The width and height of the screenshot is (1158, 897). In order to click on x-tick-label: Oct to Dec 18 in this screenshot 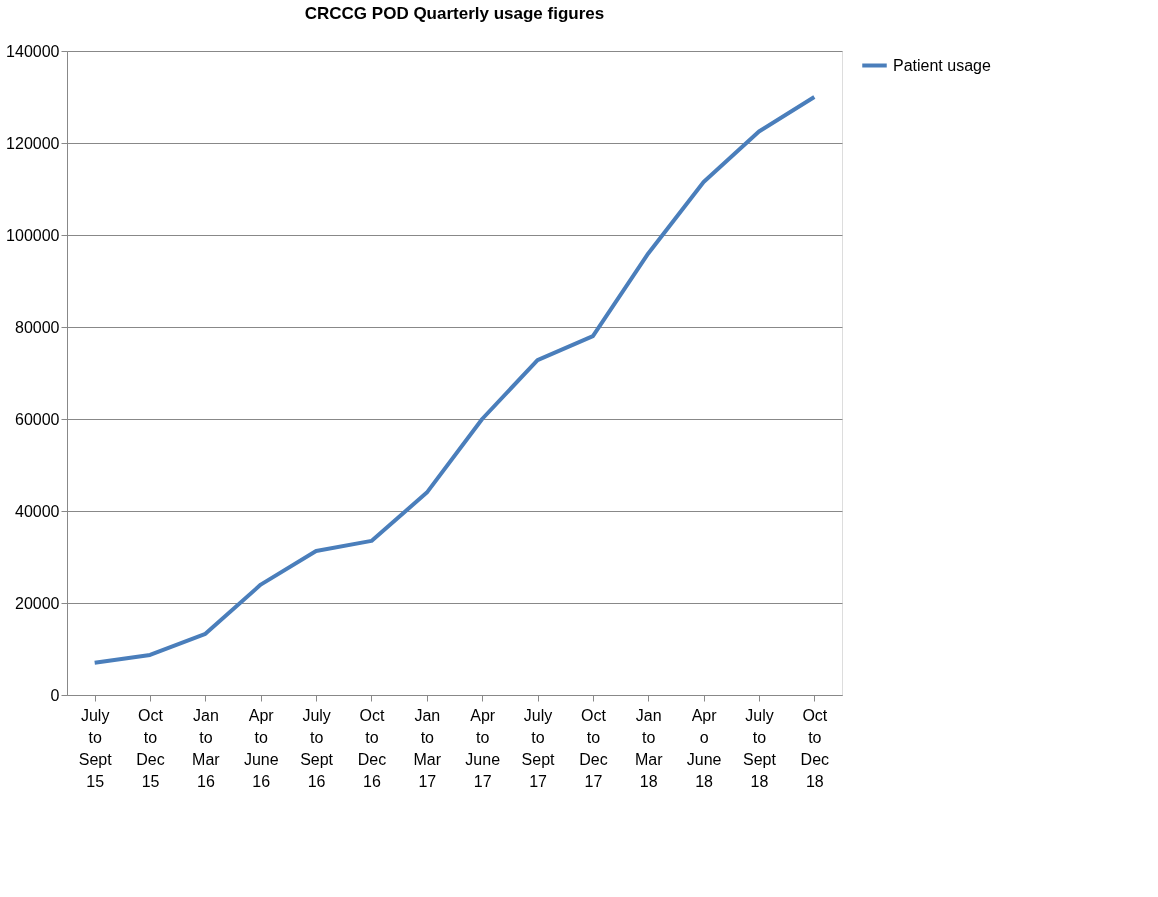, I will do `click(815, 748)`.